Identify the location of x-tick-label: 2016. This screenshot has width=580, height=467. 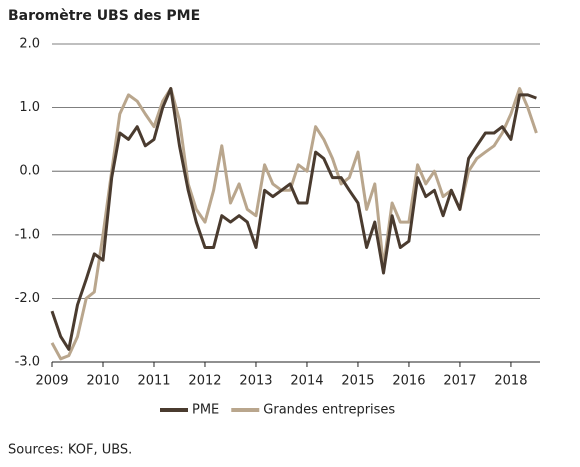
(408, 381).